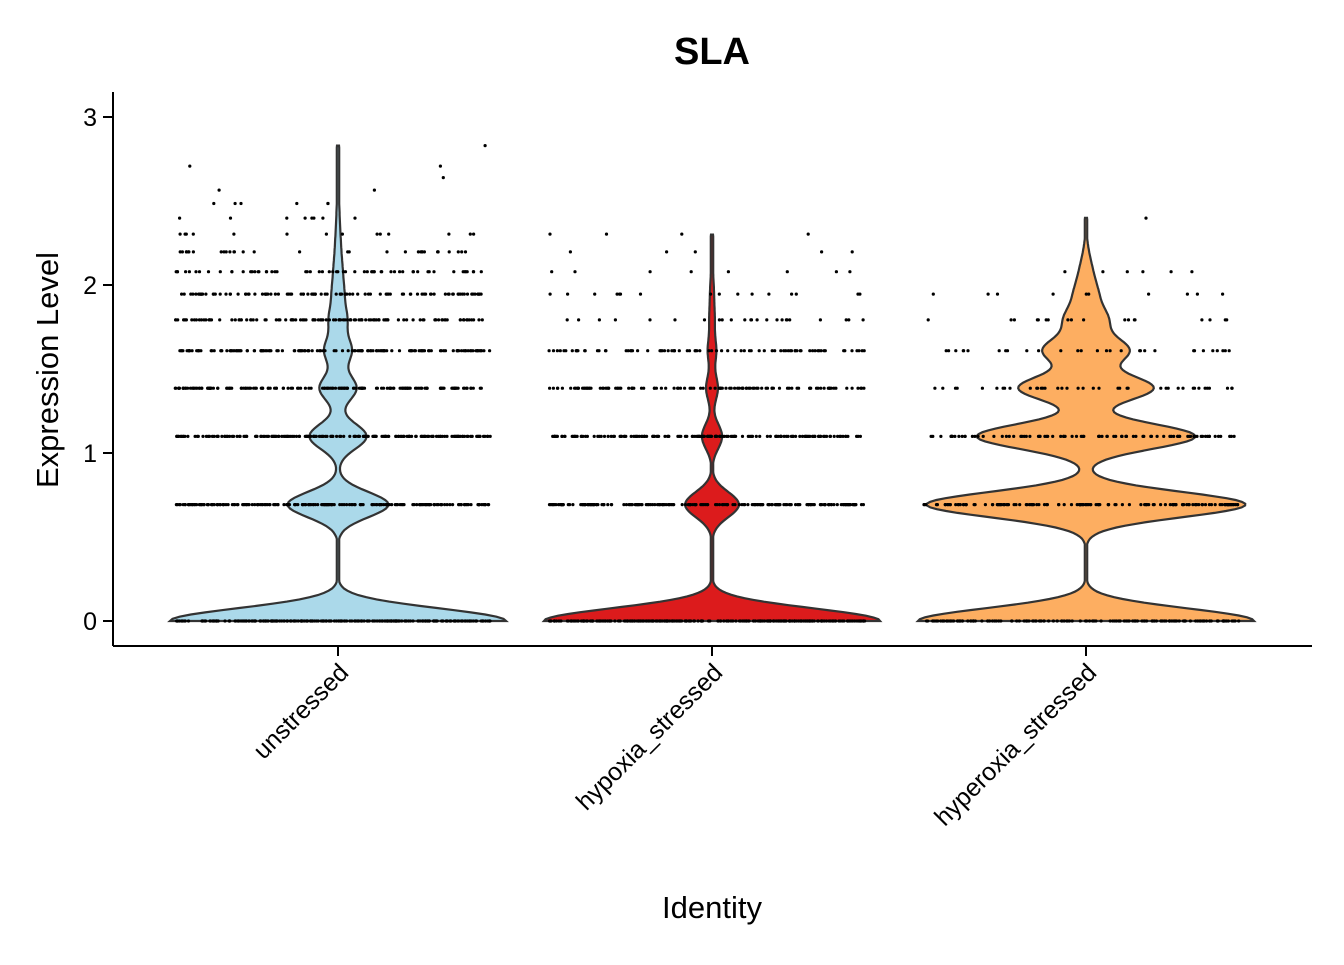  I want to click on y-tick-label-0: 0, so click(90, 622).